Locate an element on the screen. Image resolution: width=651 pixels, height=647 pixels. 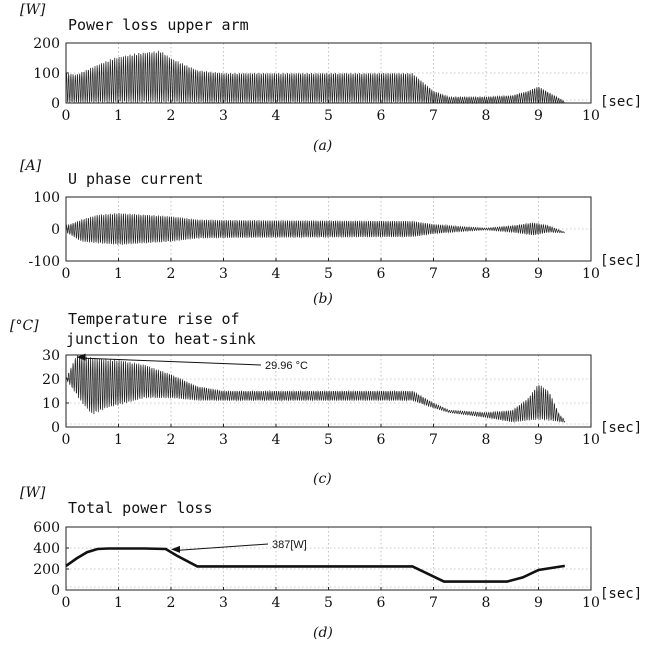
y-tick-label: 400 is located at coordinates (46, 549).